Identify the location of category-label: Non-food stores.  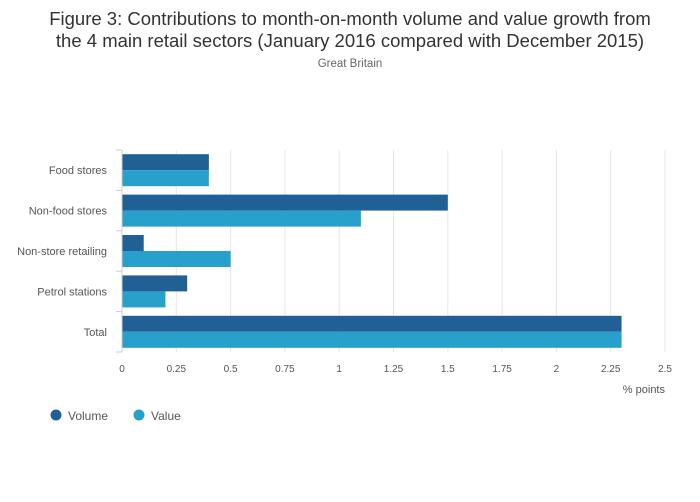
(68, 212).